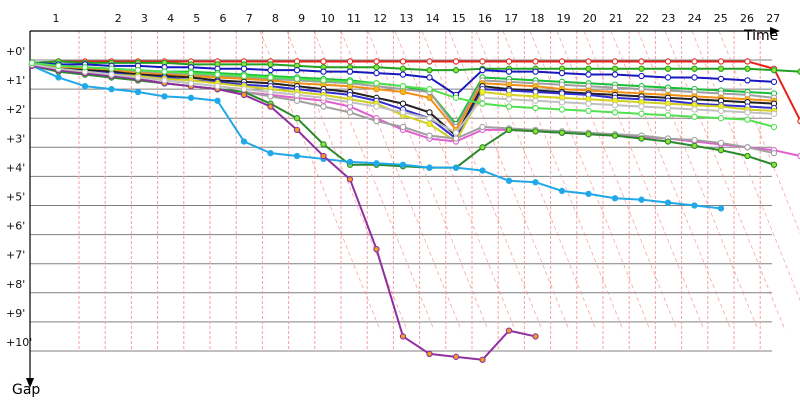 The image size is (800, 400). What do you see at coordinates (747, 18) in the screenshot?
I see `x-tick-label: 26` at bounding box center [747, 18].